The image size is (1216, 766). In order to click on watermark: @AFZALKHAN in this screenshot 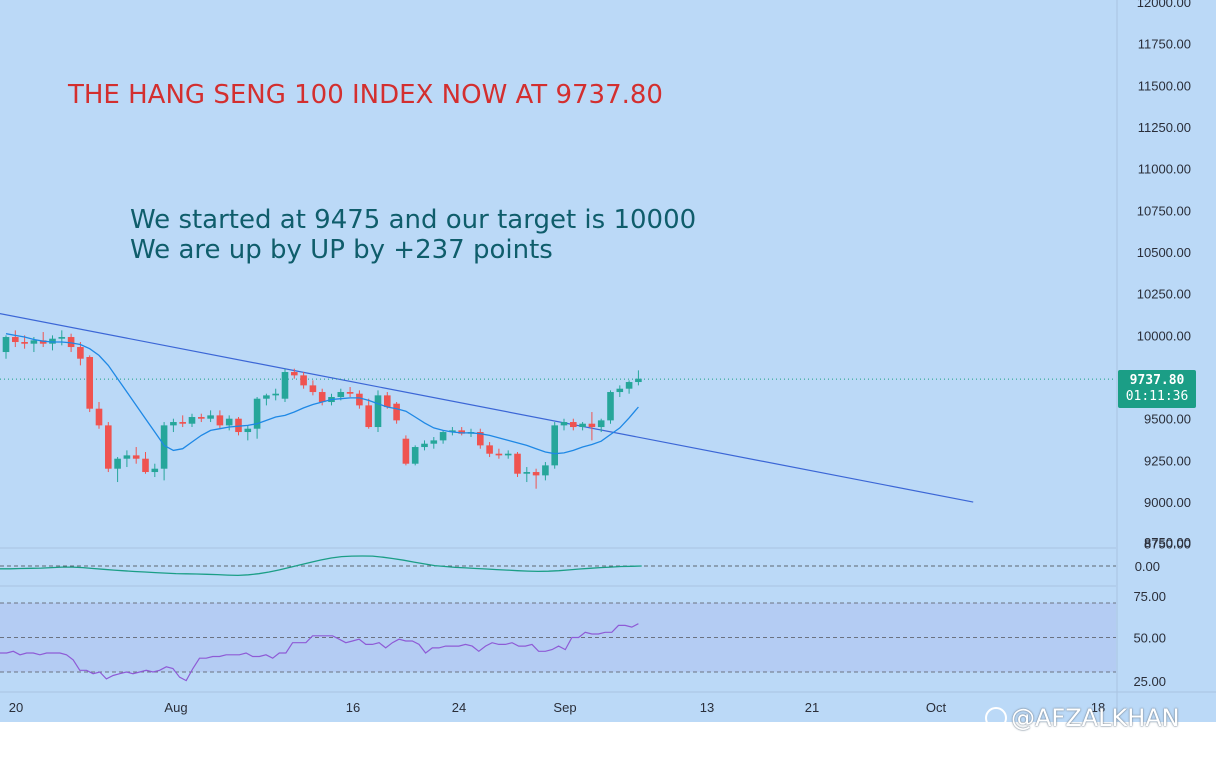, I will do `click(1082, 718)`.